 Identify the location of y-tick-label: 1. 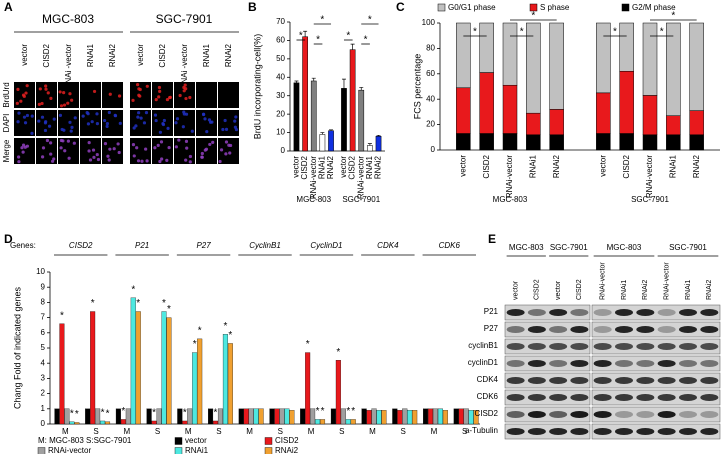
(43, 408).